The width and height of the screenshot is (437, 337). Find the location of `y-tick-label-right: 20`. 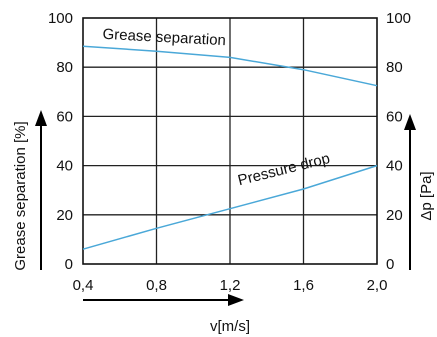

y-tick-label-right: 20 is located at coordinates (394, 215).